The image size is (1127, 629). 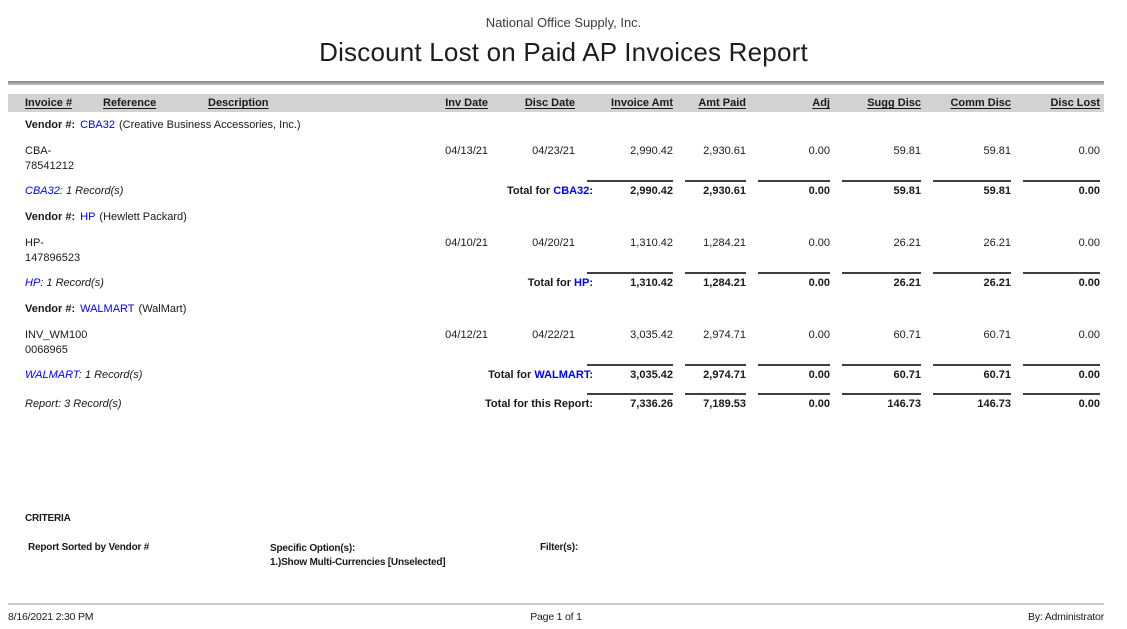 What do you see at coordinates (53, 250) in the screenshot?
I see `invoice-number: HP- 147896523` at bounding box center [53, 250].